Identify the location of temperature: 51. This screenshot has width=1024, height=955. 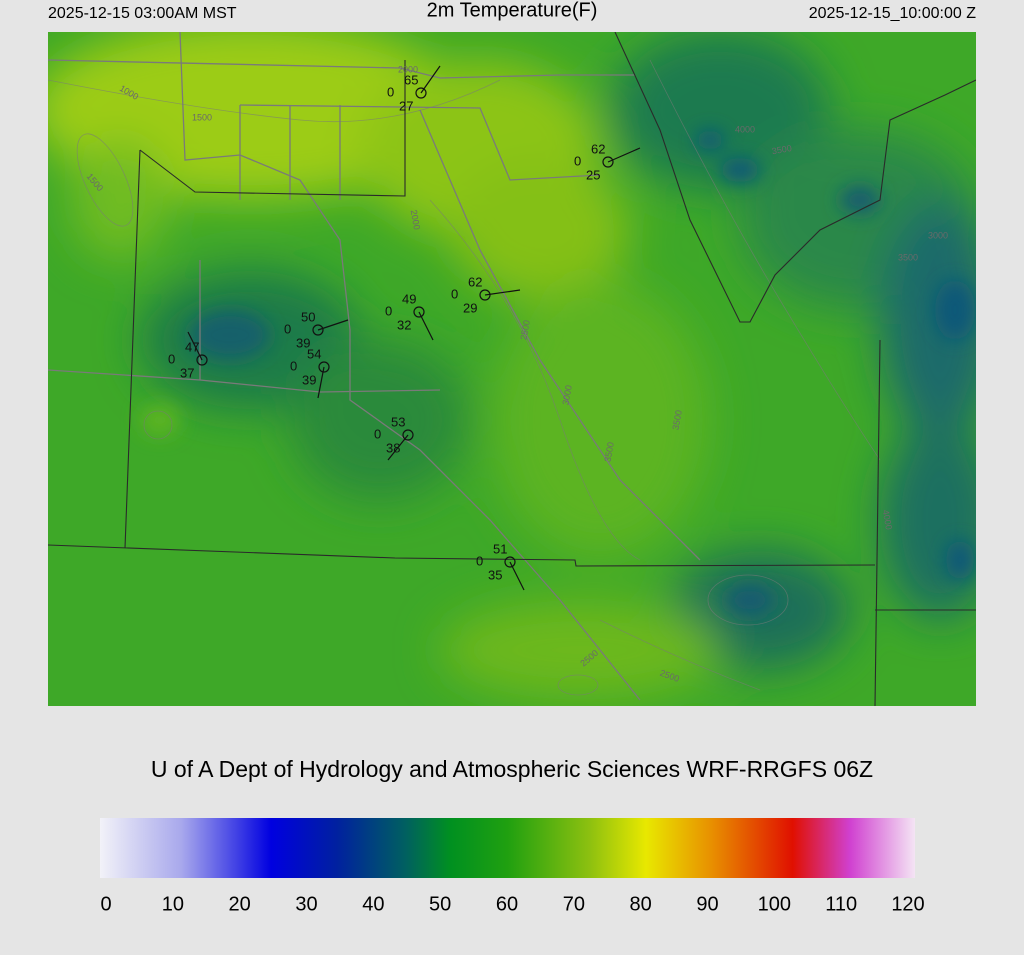
(500, 548).